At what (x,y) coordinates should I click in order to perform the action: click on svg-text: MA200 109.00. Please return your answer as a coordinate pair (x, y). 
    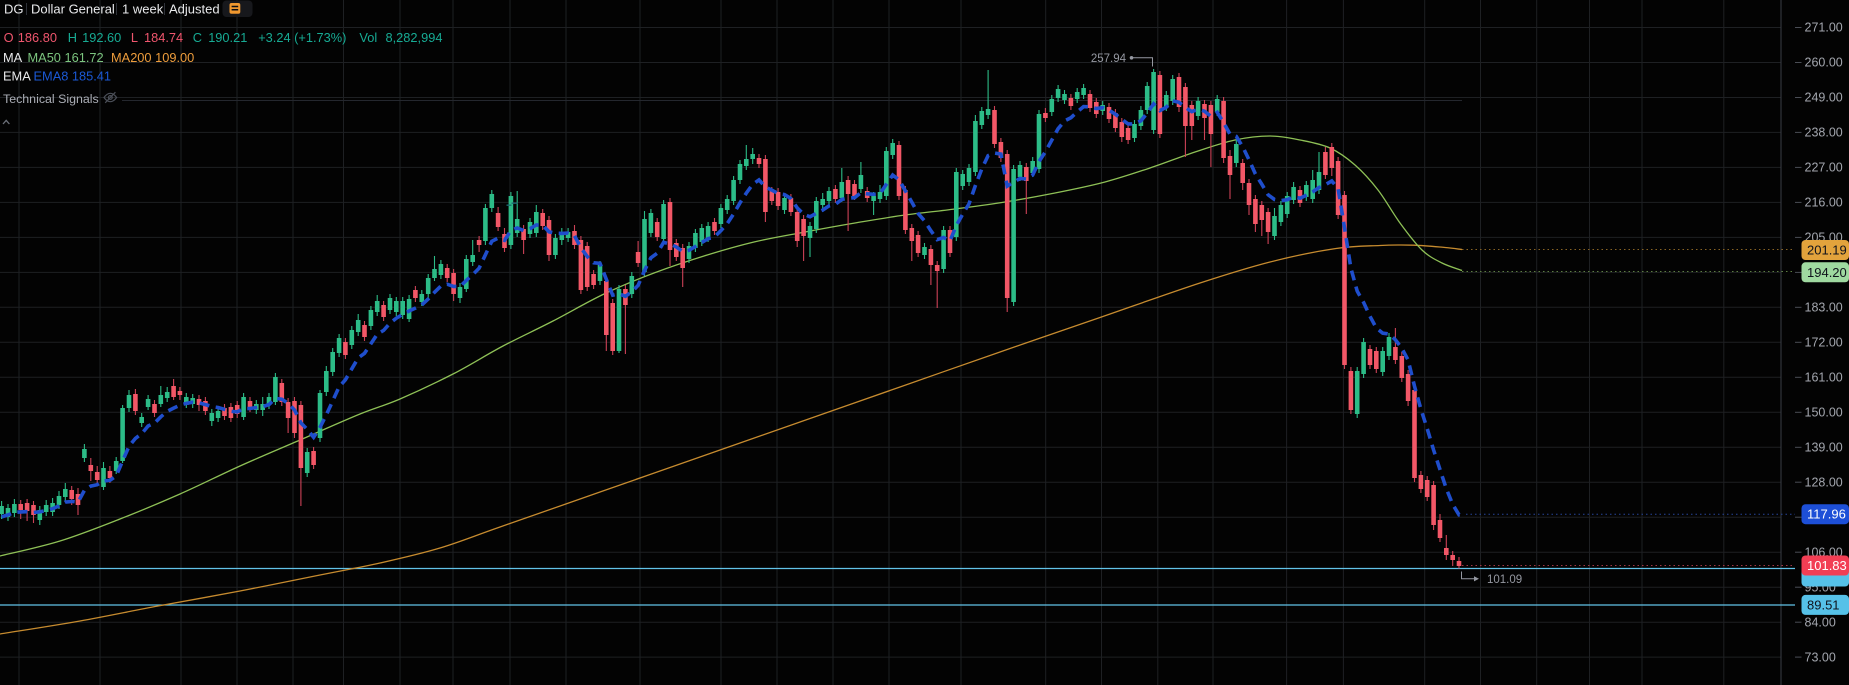
    Looking at the image, I should click on (152, 57).